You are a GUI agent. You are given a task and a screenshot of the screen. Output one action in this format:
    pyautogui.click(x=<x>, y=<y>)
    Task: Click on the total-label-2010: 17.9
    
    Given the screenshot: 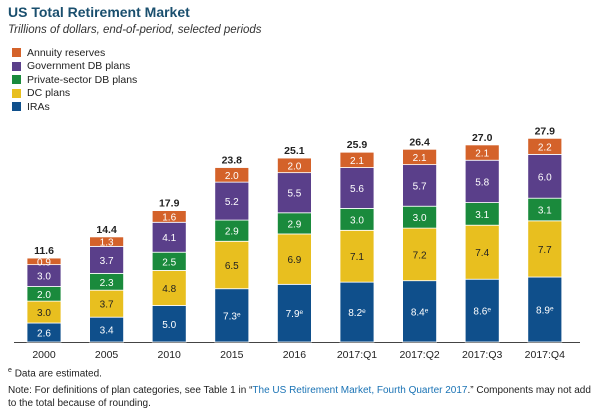 What is the action you would take?
    pyautogui.click(x=169, y=204)
    